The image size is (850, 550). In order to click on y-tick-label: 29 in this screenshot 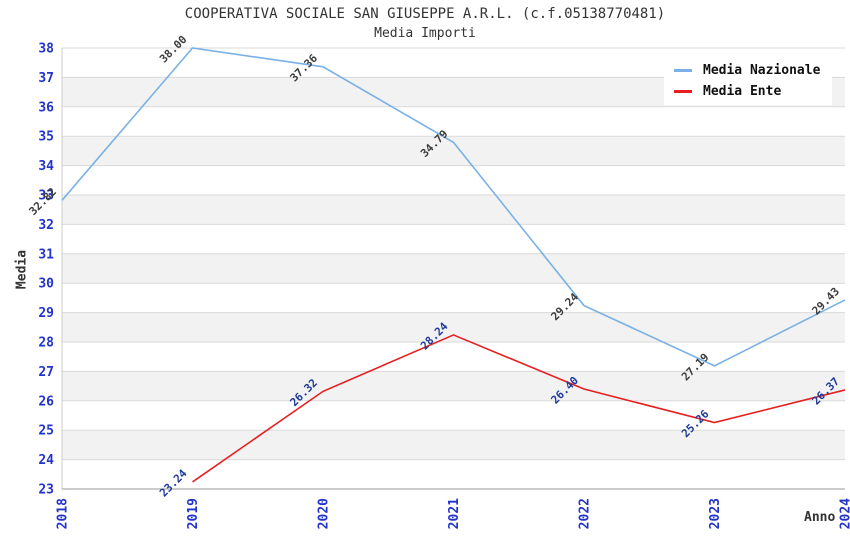, I will do `click(46, 313)`.